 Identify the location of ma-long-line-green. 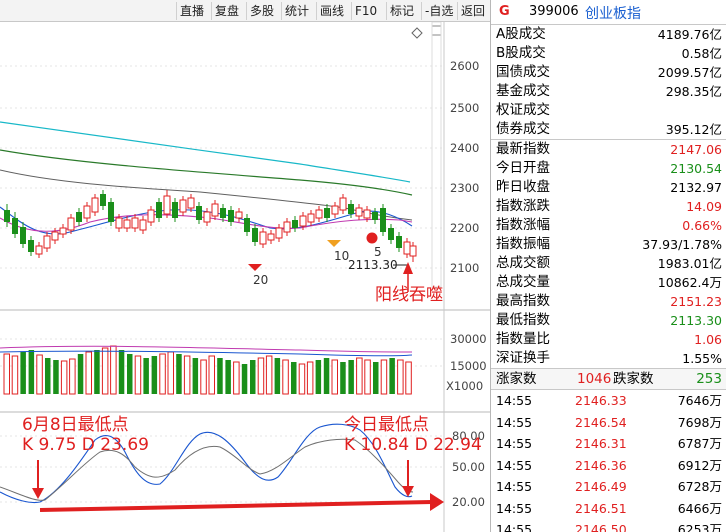
(206, 172).